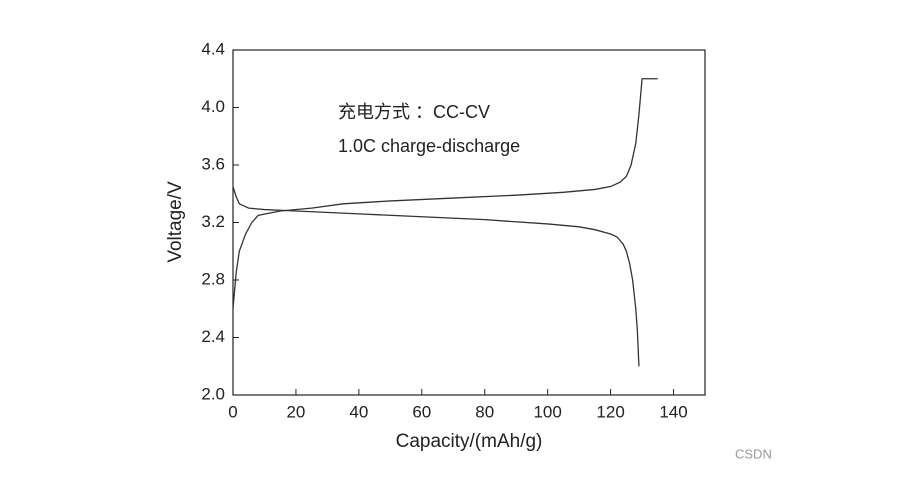 This screenshot has height=478, width=918. Describe the element at coordinates (213, 163) in the screenshot. I see `y-tick-label: 3.6` at that location.